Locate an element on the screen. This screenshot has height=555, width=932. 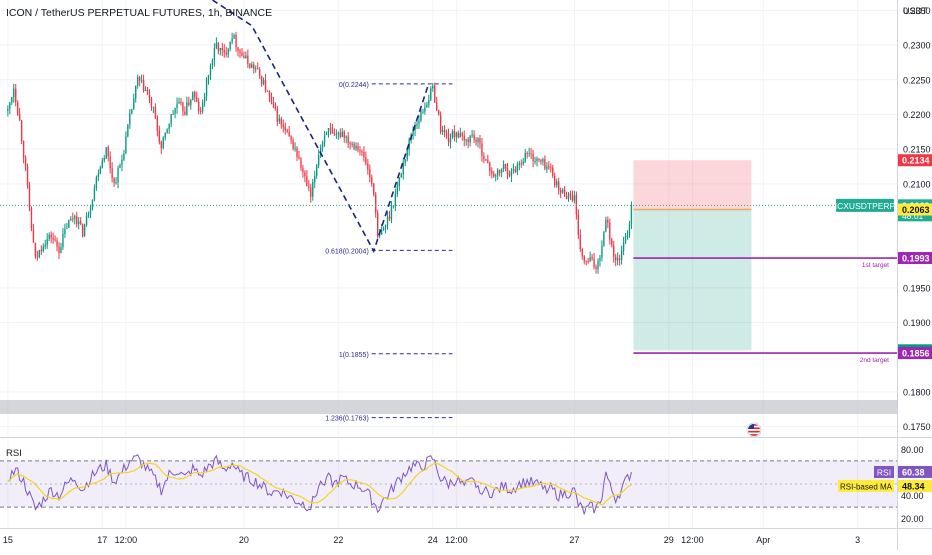
target-lines: 1st target 2nd target is located at coordinates (765, 310).